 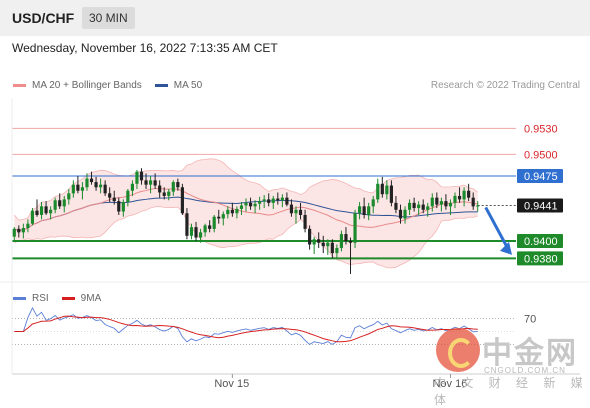 What do you see at coordinates (68, 298) in the screenshot?
I see `legend-swatch-9ma` at bounding box center [68, 298].